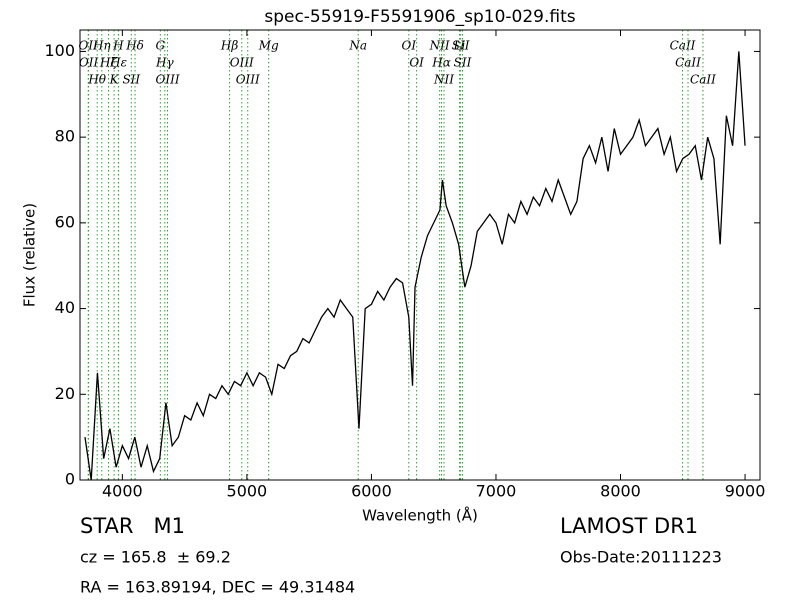 This screenshot has width=800, height=600. What do you see at coordinates (641, 557) in the screenshot?
I see `obs-date: Obs-Date:20111223` at bounding box center [641, 557].